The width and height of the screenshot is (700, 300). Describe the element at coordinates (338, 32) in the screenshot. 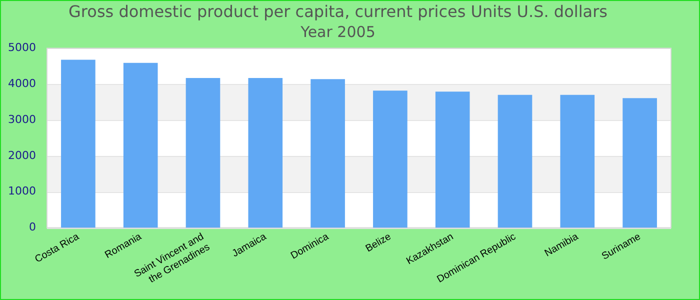

I see `chart-subtitle: Year 2005` at that location.